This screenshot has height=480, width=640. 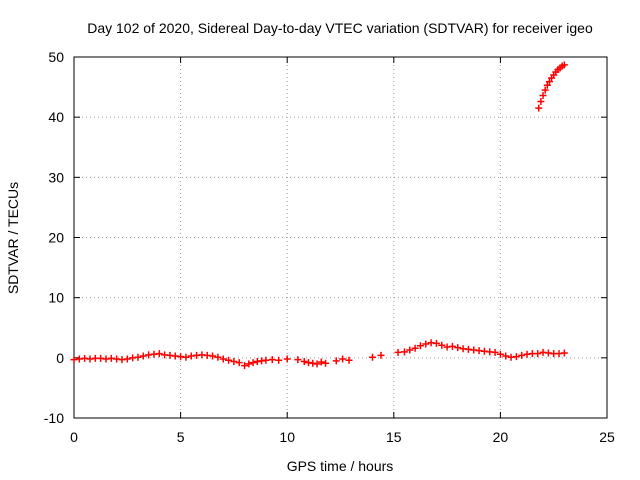 What do you see at coordinates (394, 437) in the screenshot?
I see `x-tick-label: 15` at bounding box center [394, 437].